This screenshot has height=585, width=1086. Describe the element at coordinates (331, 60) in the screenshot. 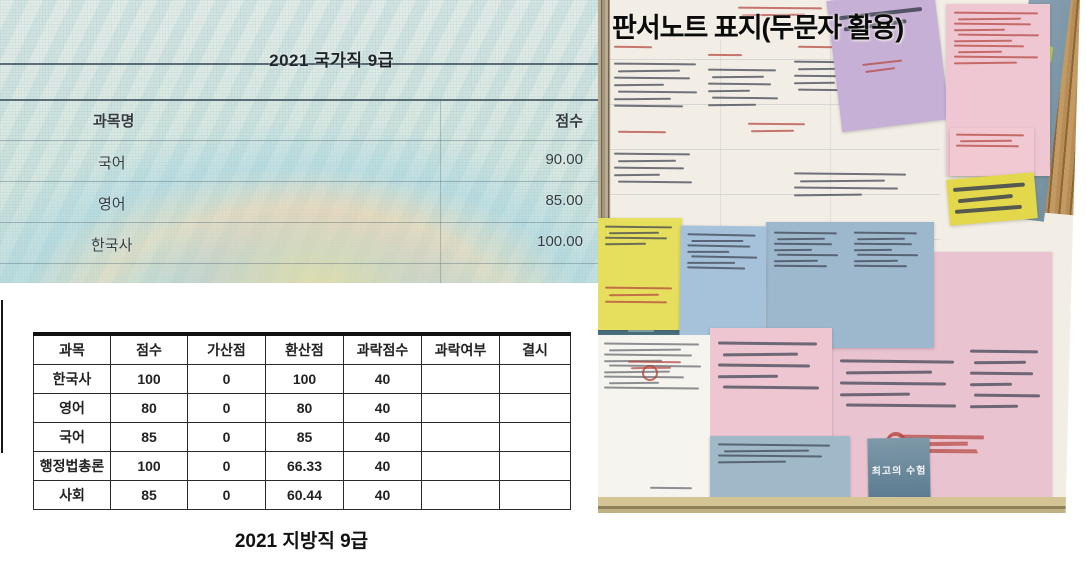

I see `national-exam-title: 2021 국가직 9급` at that location.